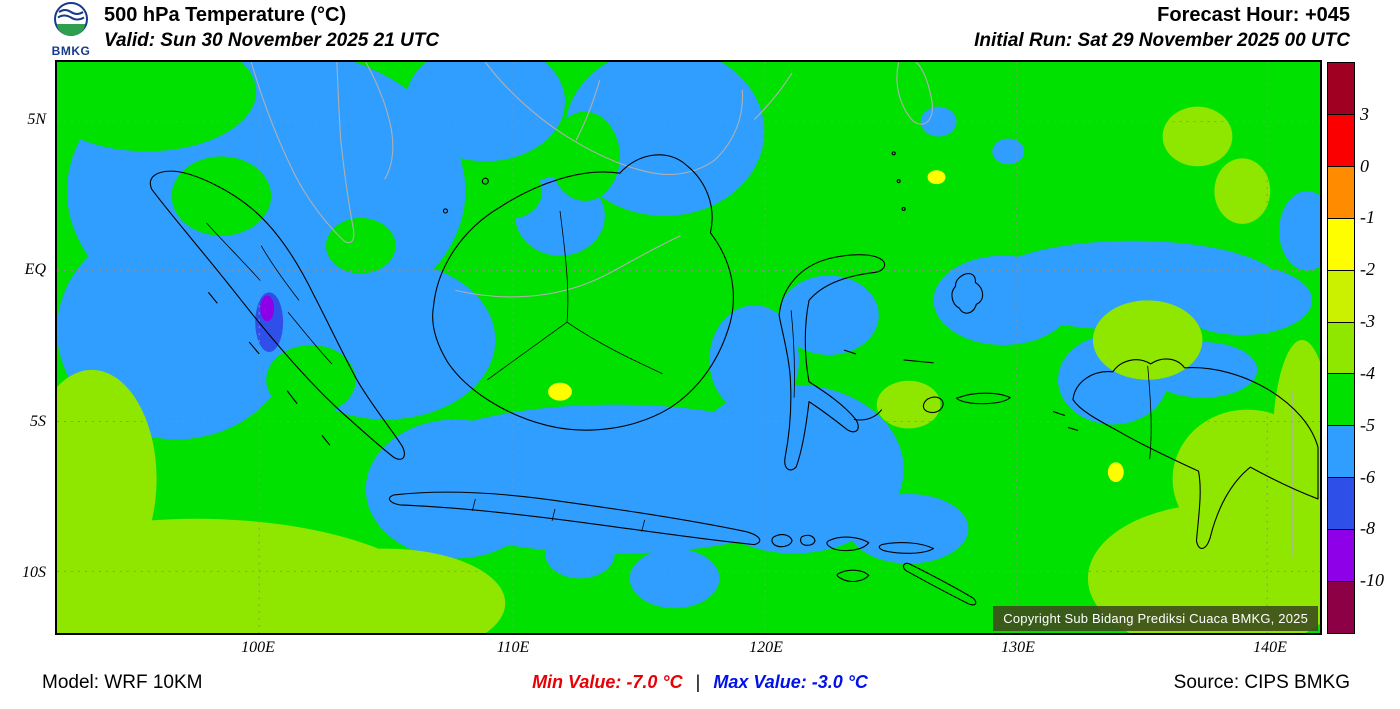  I want to click on minmax-values: Min Value: -7.0 °C | Max Value: -3.0 °C, so click(700, 682).